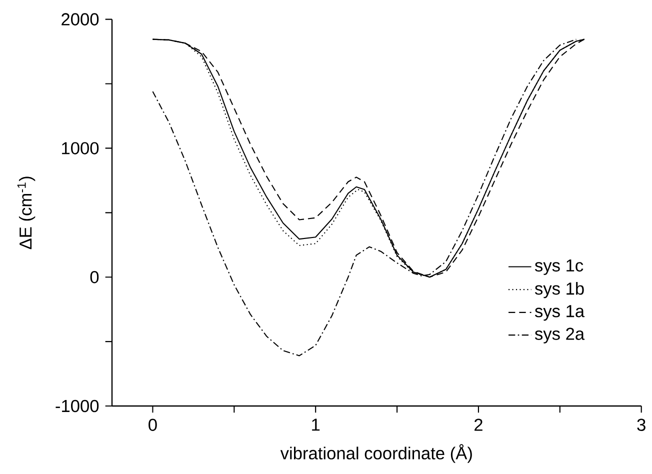 Image resolution: width=652 pixels, height=474 pixels. What do you see at coordinates (559, 313) in the screenshot?
I see `legend-label: sys 1a` at bounding box center [559, 313].